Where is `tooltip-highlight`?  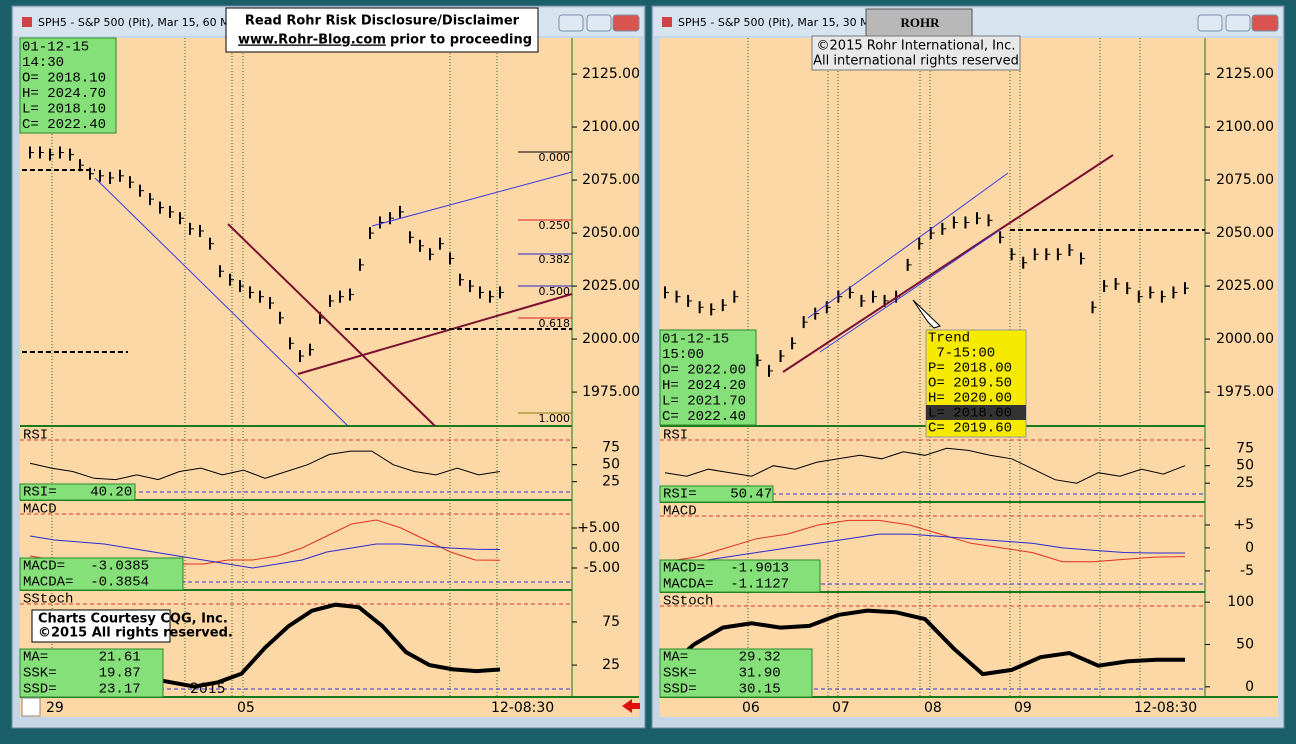
tooltip-highlight is located at coordinates (976, 412).